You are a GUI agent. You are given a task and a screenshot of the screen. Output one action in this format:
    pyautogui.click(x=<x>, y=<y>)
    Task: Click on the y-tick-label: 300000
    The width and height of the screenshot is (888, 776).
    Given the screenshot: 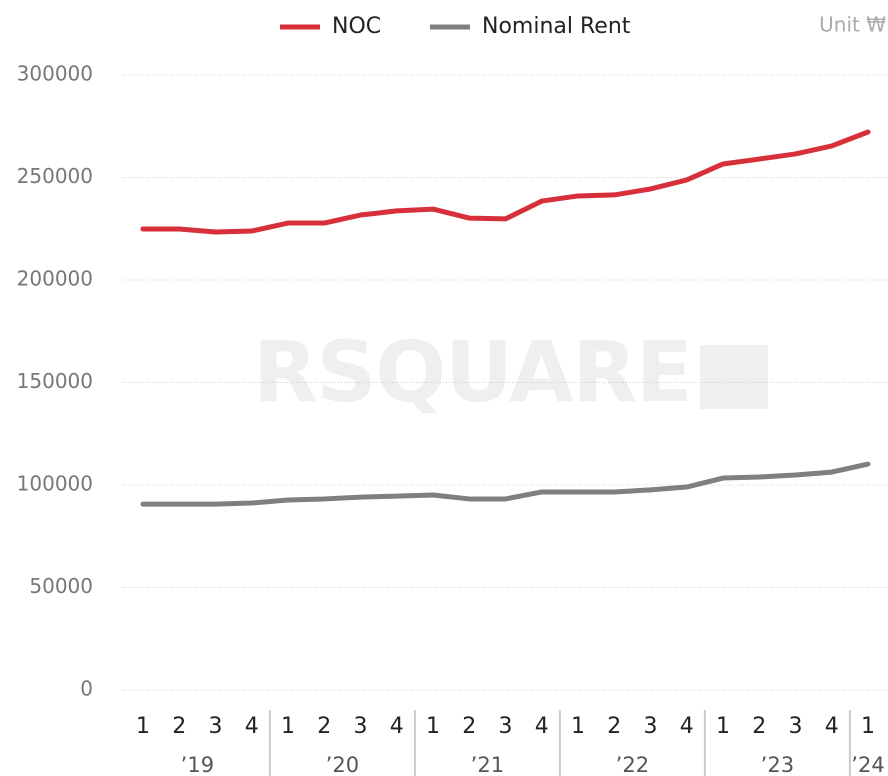 What is the action you would take?
    pyautogui.click(x=55, y=74)
    